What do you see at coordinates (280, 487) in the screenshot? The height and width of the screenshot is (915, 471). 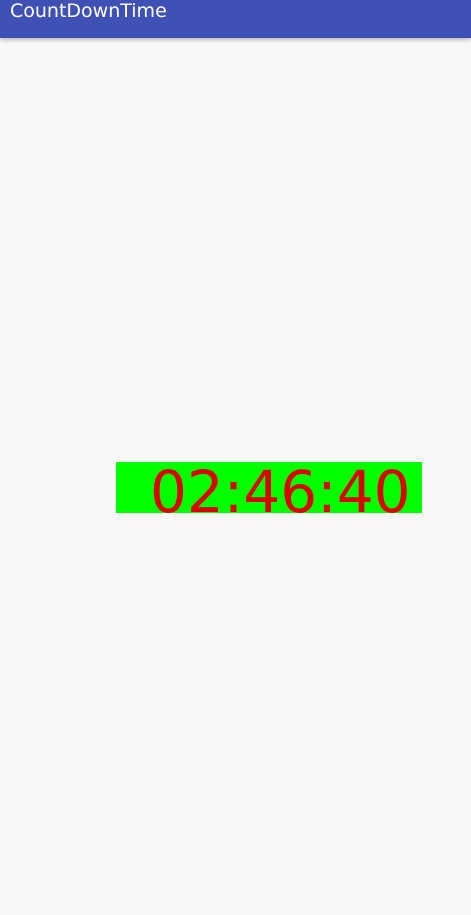 I see `countdown-time-text: 02:46:40` at bounding box center [280, 487].